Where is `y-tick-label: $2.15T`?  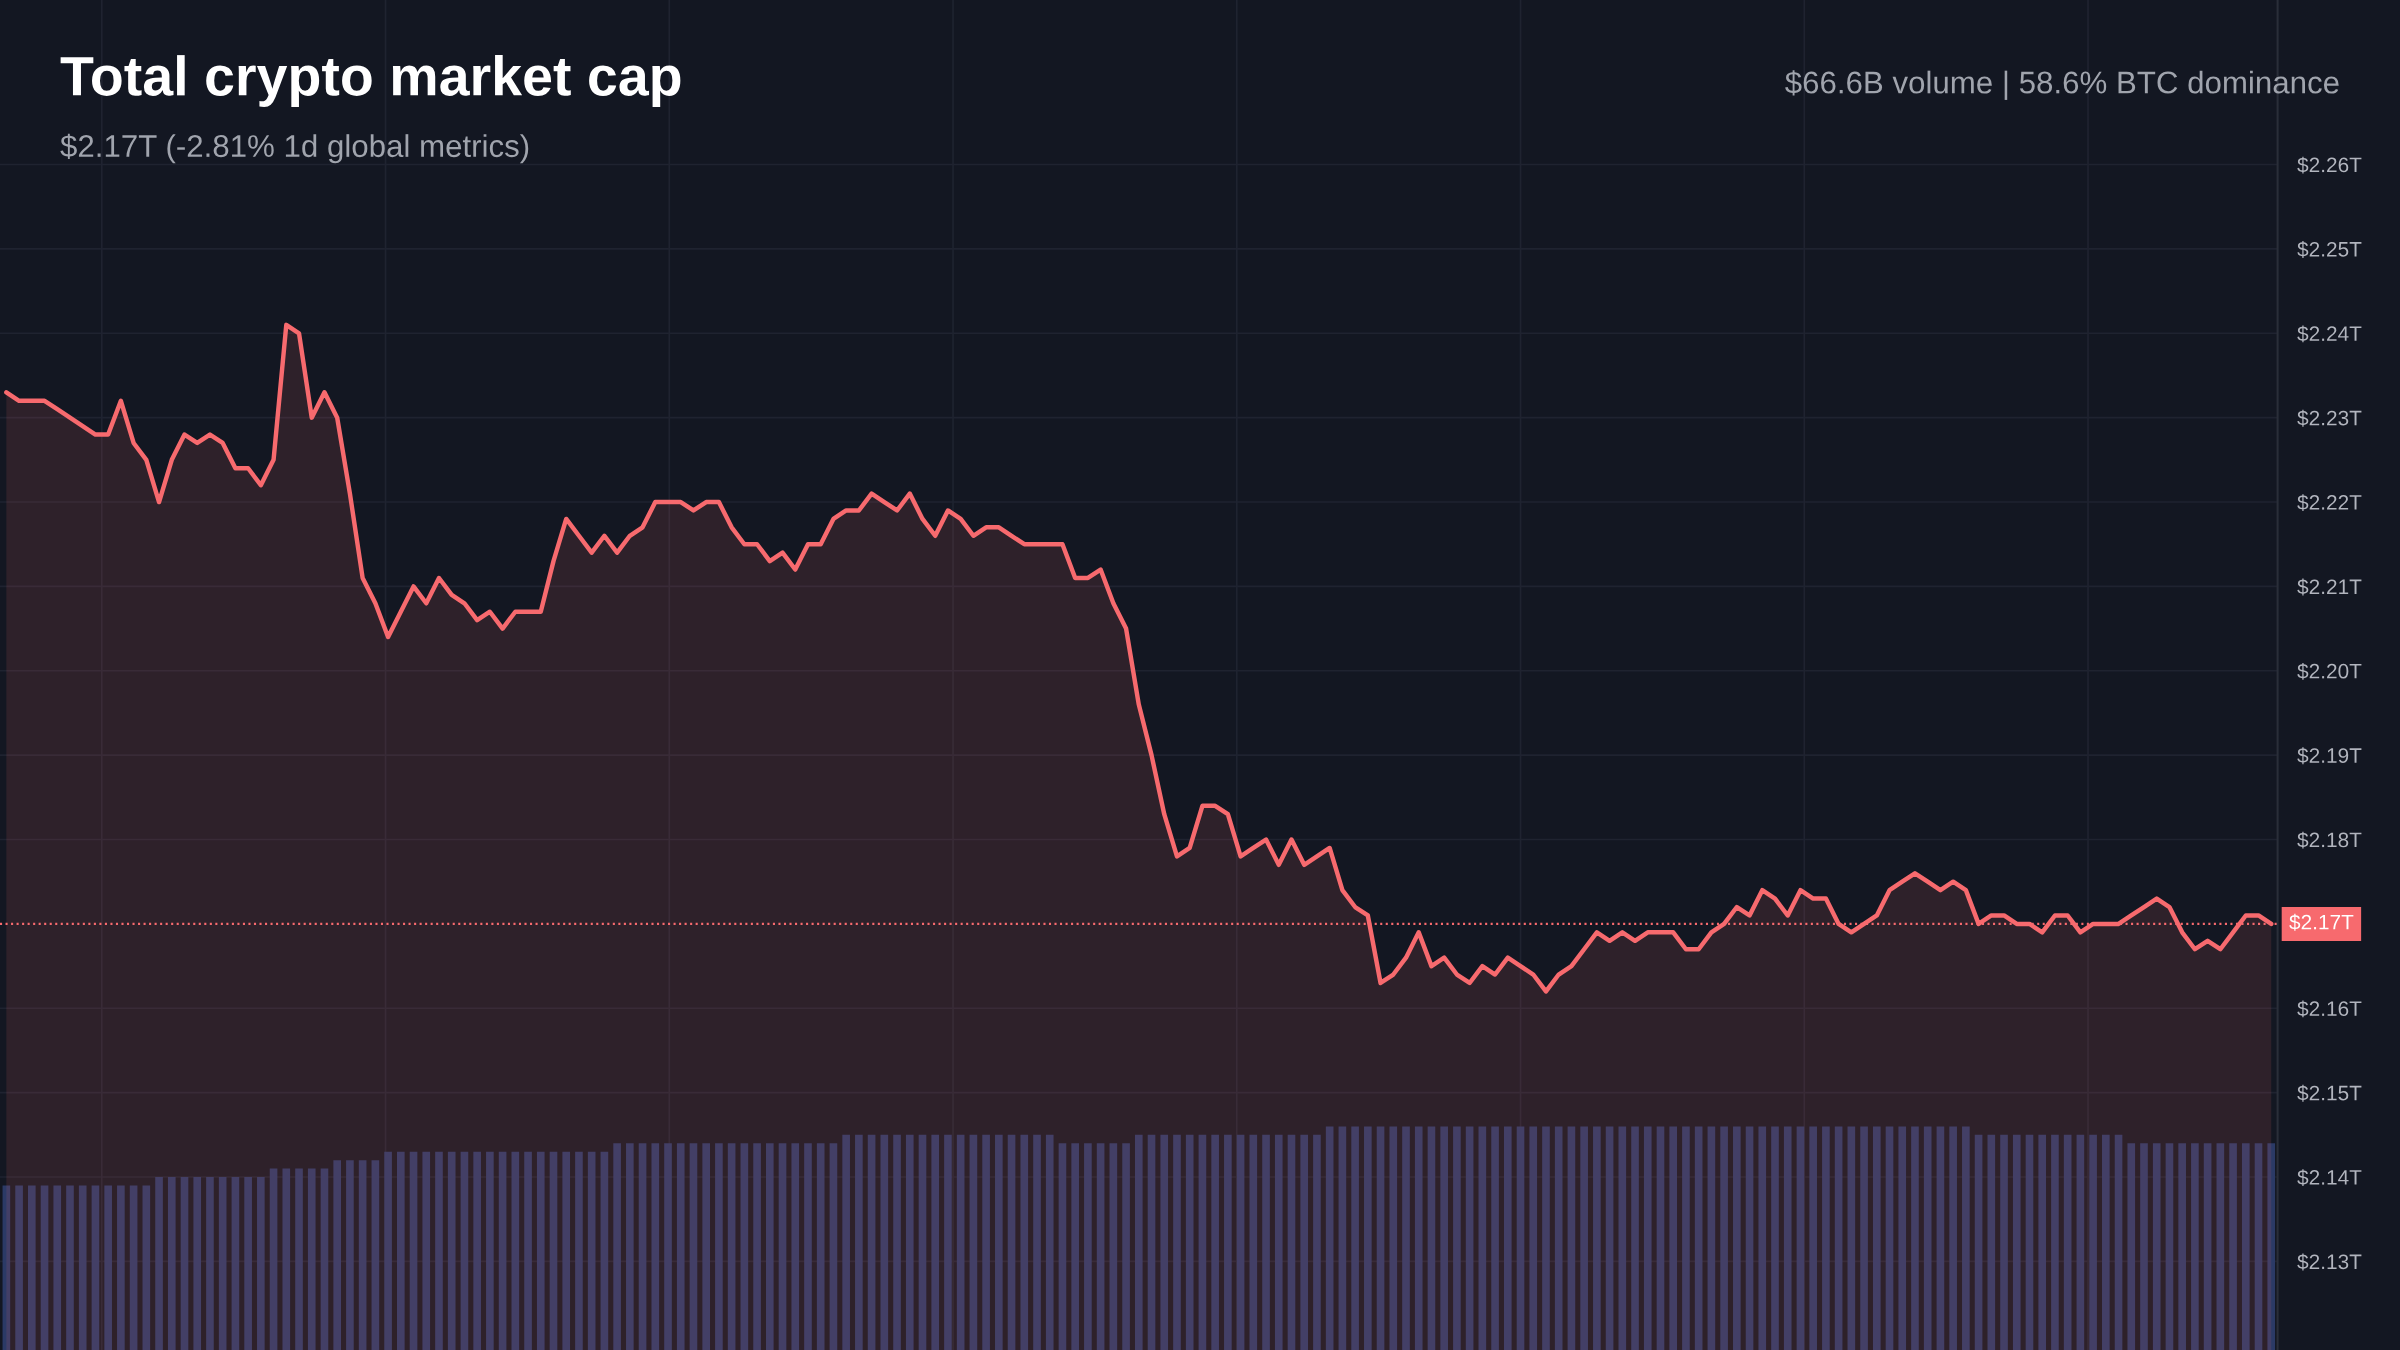
y-tick-label: $2.15T is located at coordinates (2329, 1093).